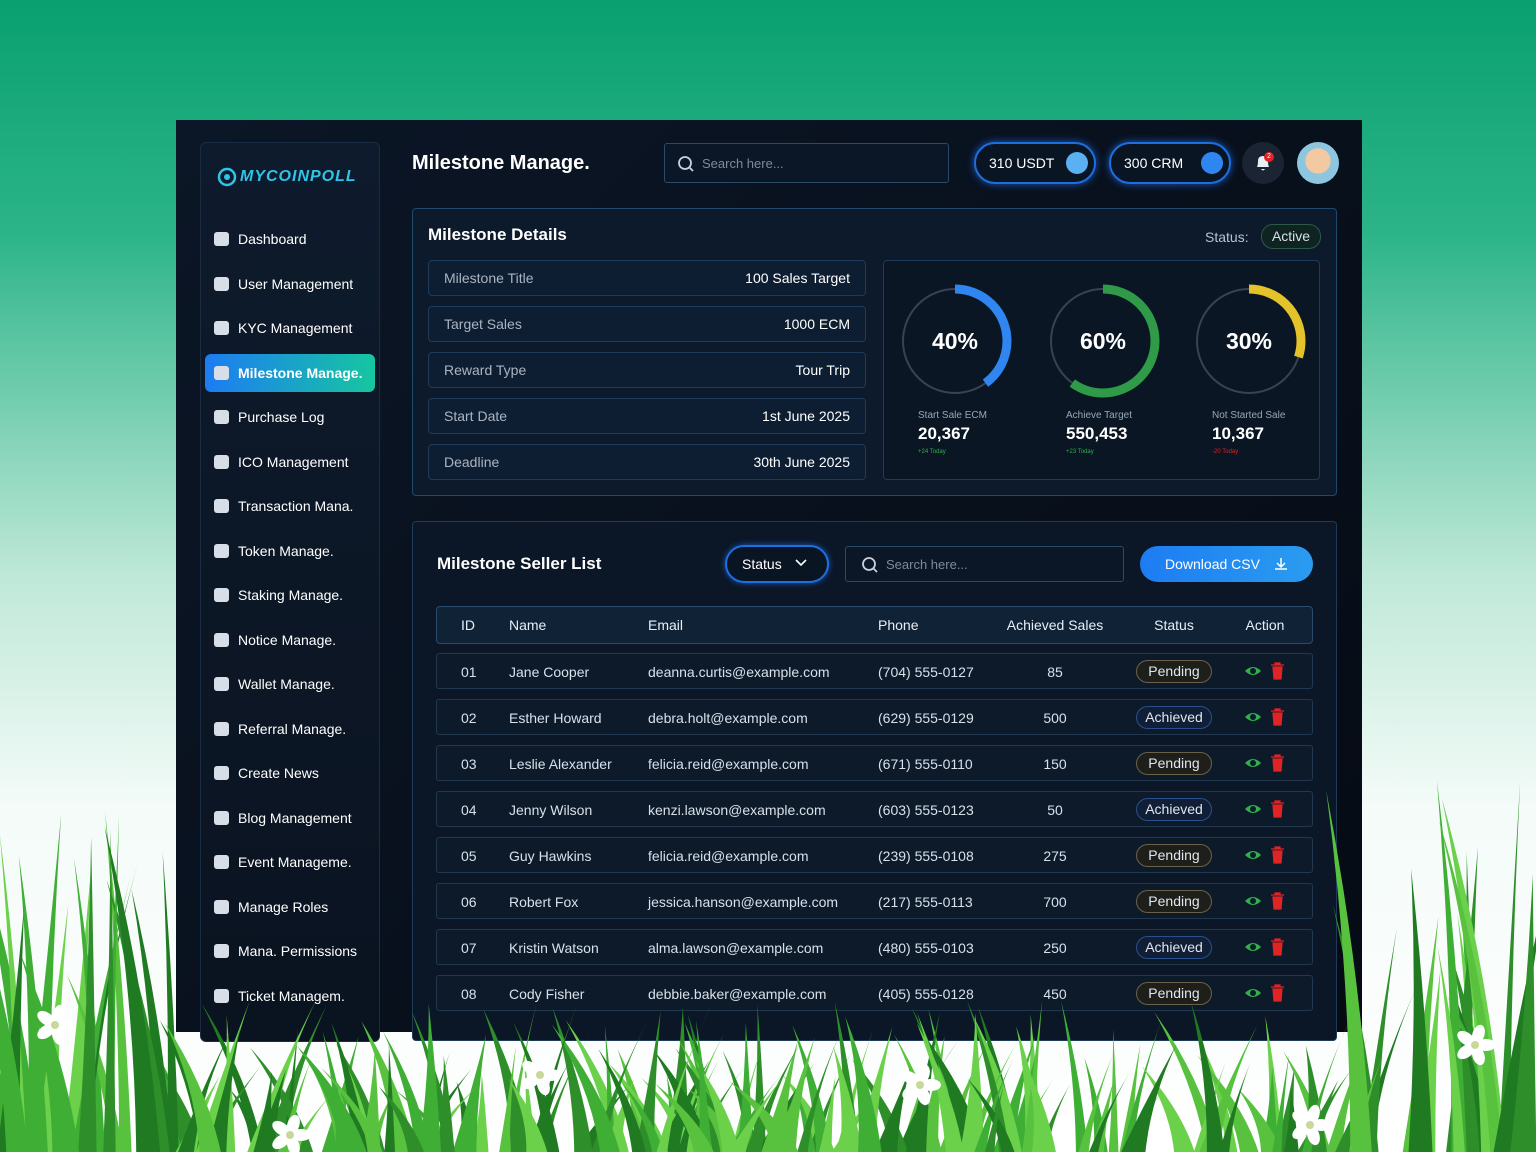 This screenshot has height=1152, width=1536. What do you see at coordinates (1281, 564) in the screenshot?
I see `download-icon` at bounding box center [1281, 564].